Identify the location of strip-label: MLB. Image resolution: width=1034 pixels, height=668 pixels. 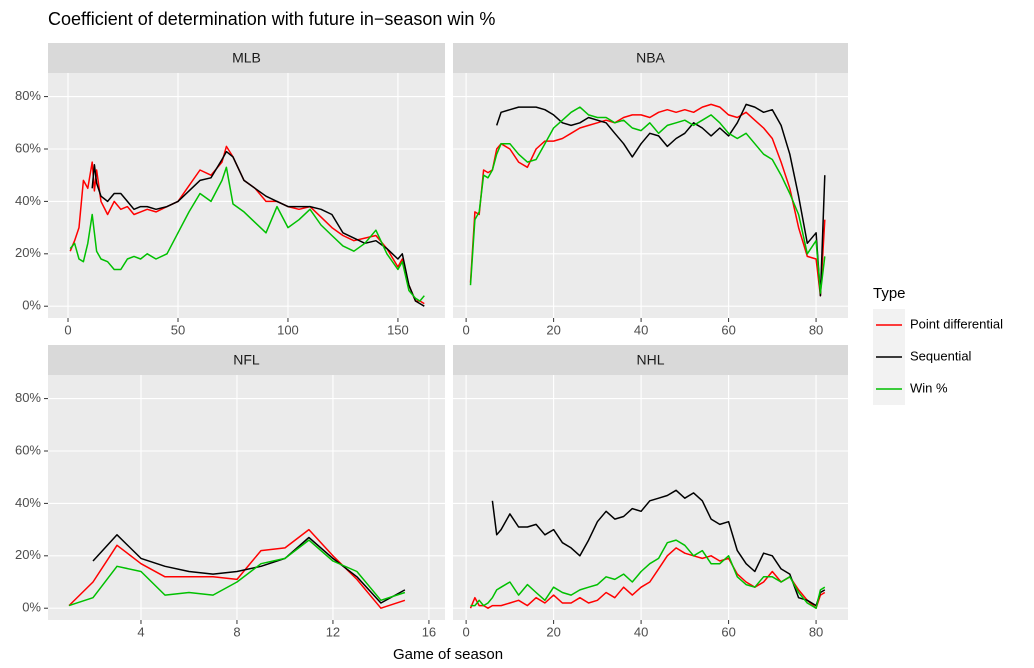
(246, 58).